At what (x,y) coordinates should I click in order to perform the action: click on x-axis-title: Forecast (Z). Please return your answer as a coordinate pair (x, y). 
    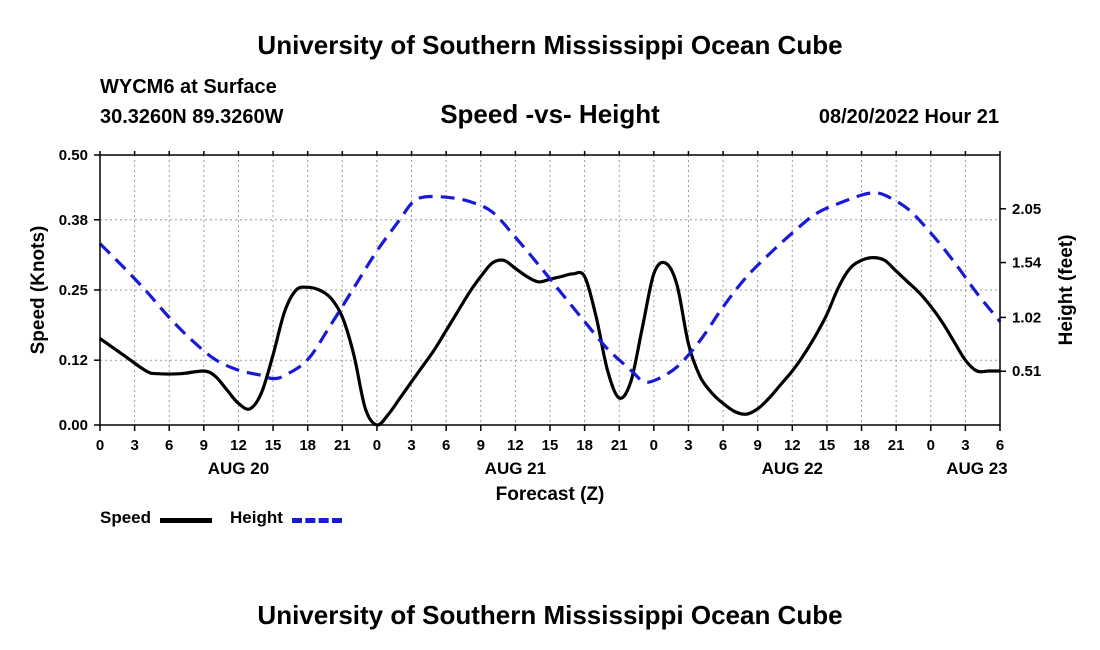
    Looking at the image, I should click on (550, 494).